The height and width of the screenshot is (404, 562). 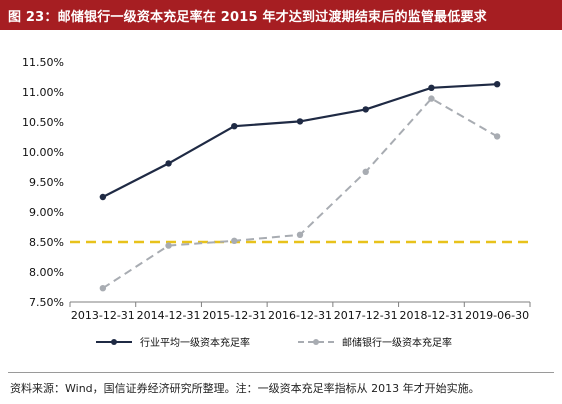 I want to click on y-tick-label: 9.50%, so click(x=46, y=182).